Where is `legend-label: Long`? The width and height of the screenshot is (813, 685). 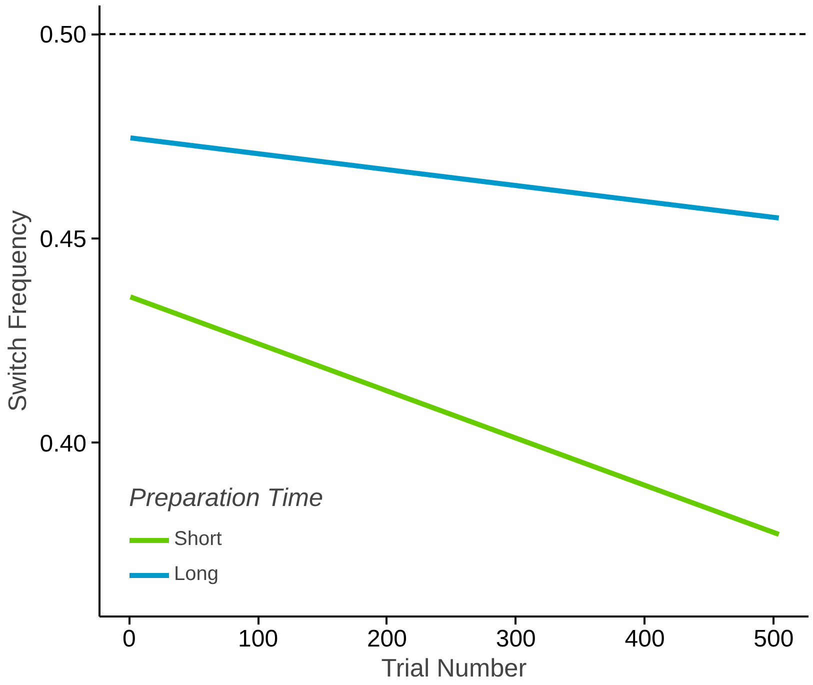
legend-label: Long is located at coordinates (196, 574).